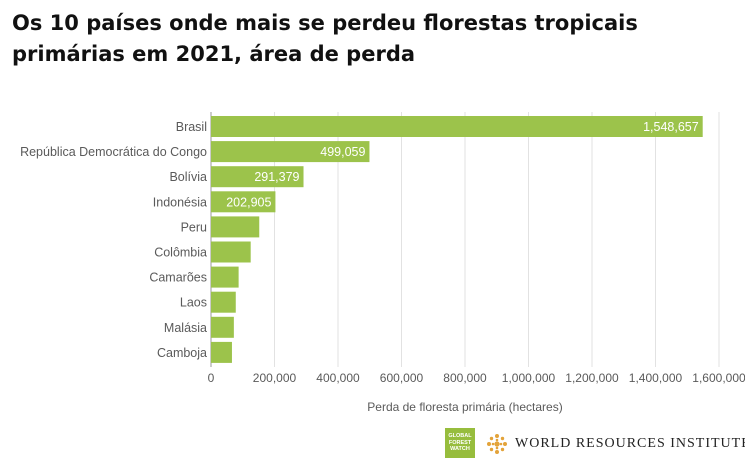 The width and height of the screenshot is (745, 474). Describe the element at coordinates (178, 278) in the screenshot. I see `category-label: Camarões` at that location.